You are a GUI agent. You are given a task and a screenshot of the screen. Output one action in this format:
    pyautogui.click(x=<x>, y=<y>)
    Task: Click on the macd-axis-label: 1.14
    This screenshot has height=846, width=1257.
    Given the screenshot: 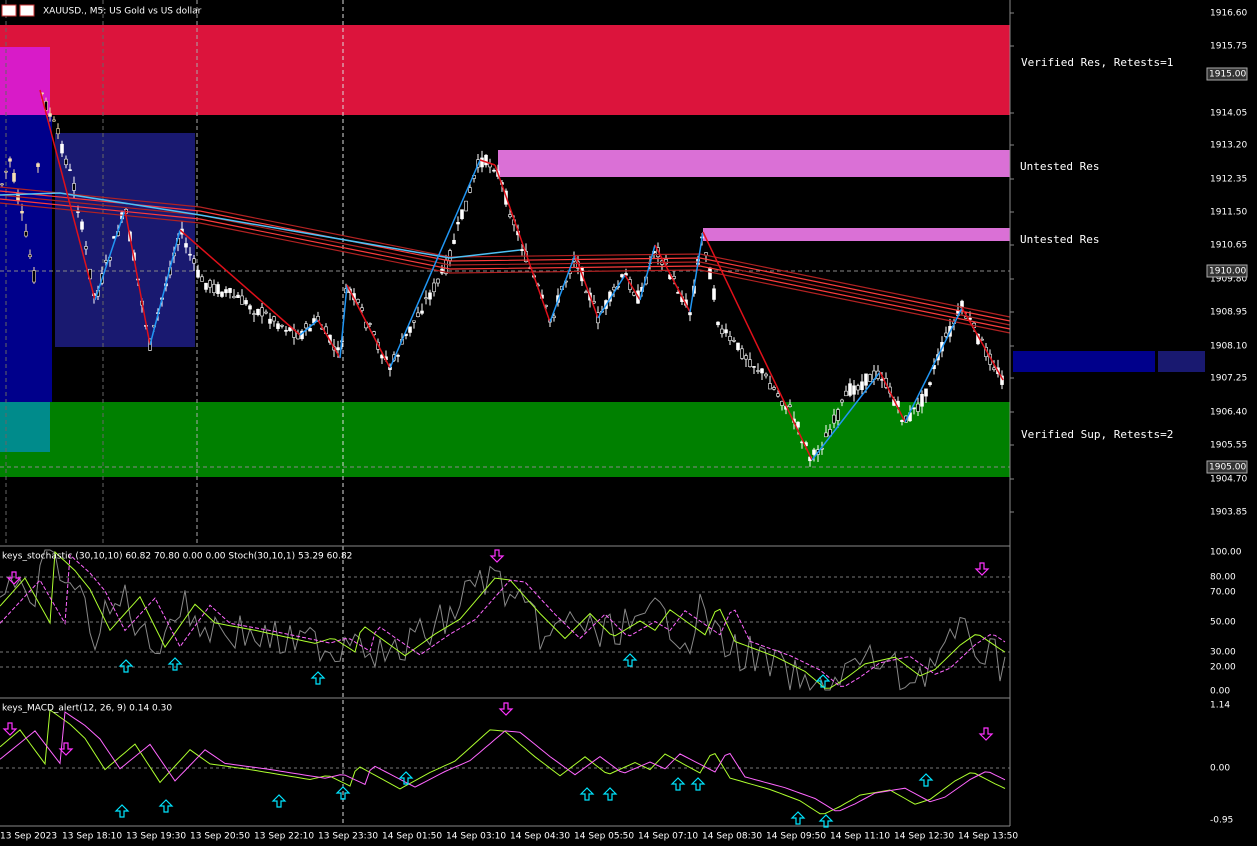 What is the action you would take?
    pyautogui.click(x=1220, y=706)
    